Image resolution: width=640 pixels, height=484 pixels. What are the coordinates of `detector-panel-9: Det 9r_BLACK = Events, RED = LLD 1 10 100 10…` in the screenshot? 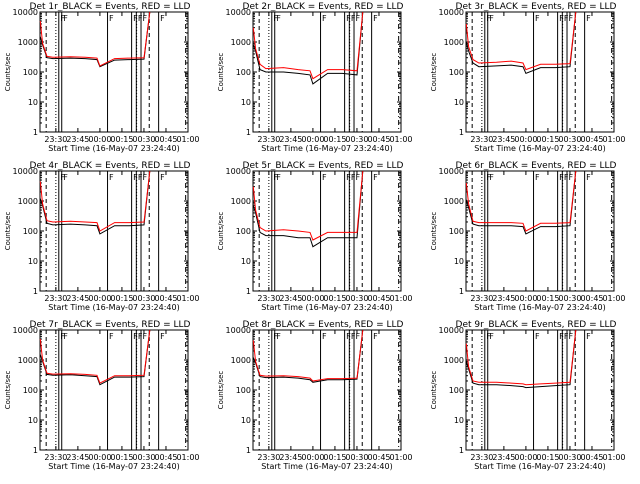 It's located at (528, 395).